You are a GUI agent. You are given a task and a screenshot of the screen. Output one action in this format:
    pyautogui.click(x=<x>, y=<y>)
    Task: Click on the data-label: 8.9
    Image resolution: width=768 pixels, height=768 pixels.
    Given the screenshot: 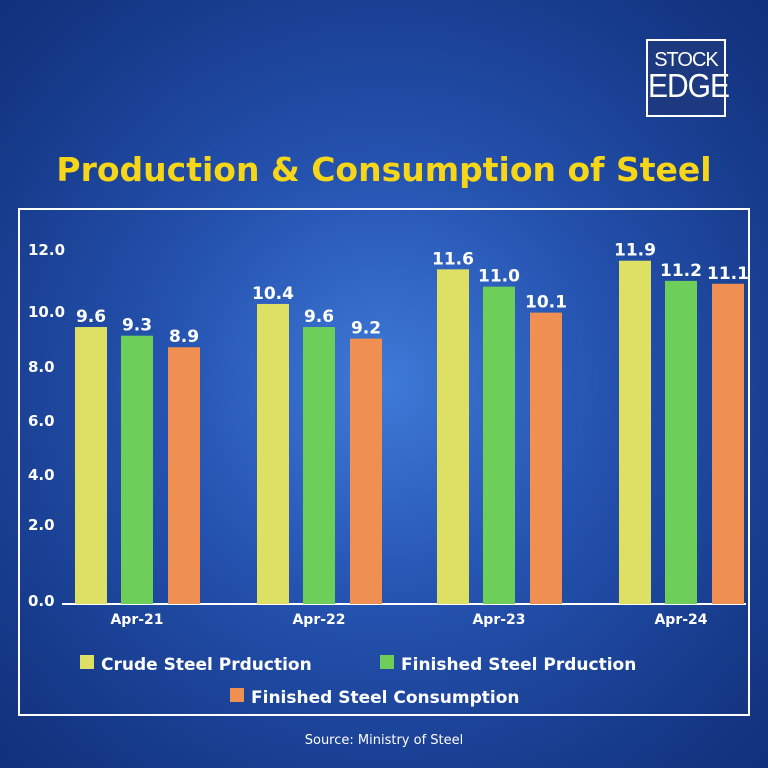 What is the action you would take?
    pyautogui.click(x=184, y=337)
    